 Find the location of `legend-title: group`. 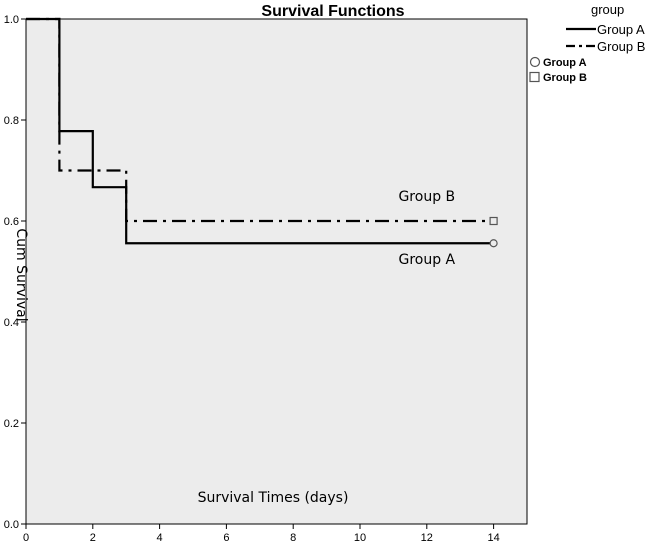

legend-title: group is located at coordinates (607, 9).